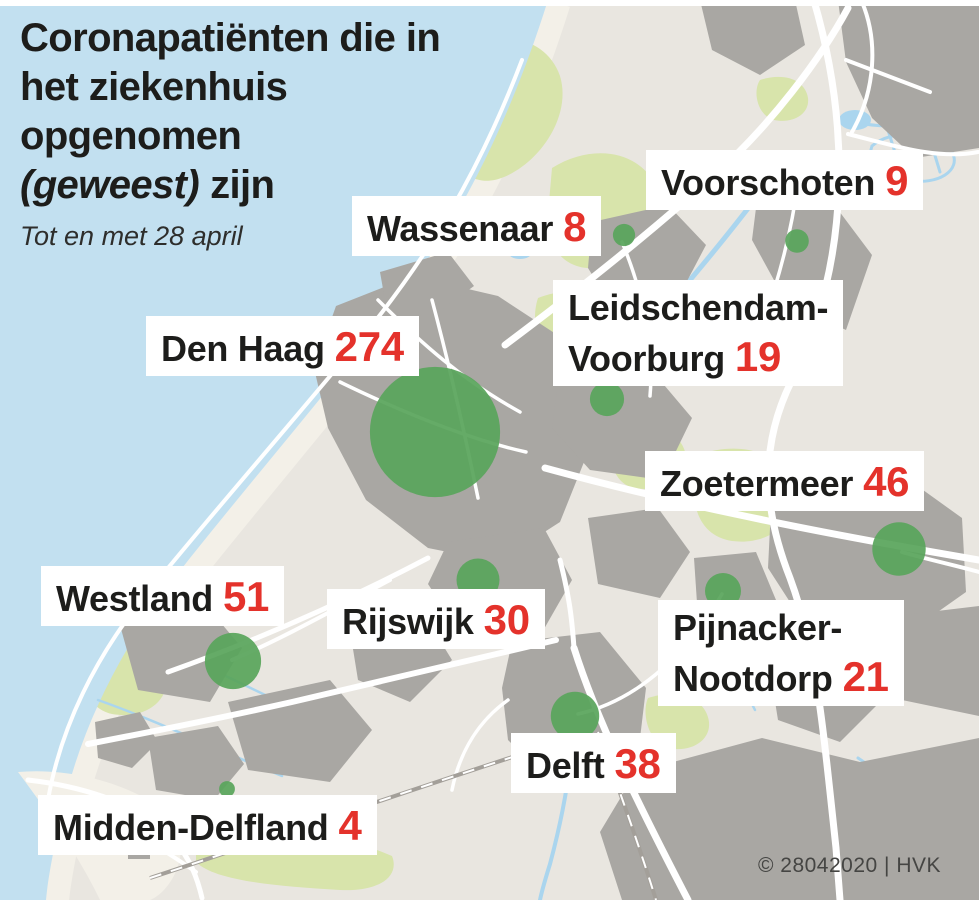 The image size is (979, 900). I want to click on place-label-line: Leidschendam-, so click(698, 310).